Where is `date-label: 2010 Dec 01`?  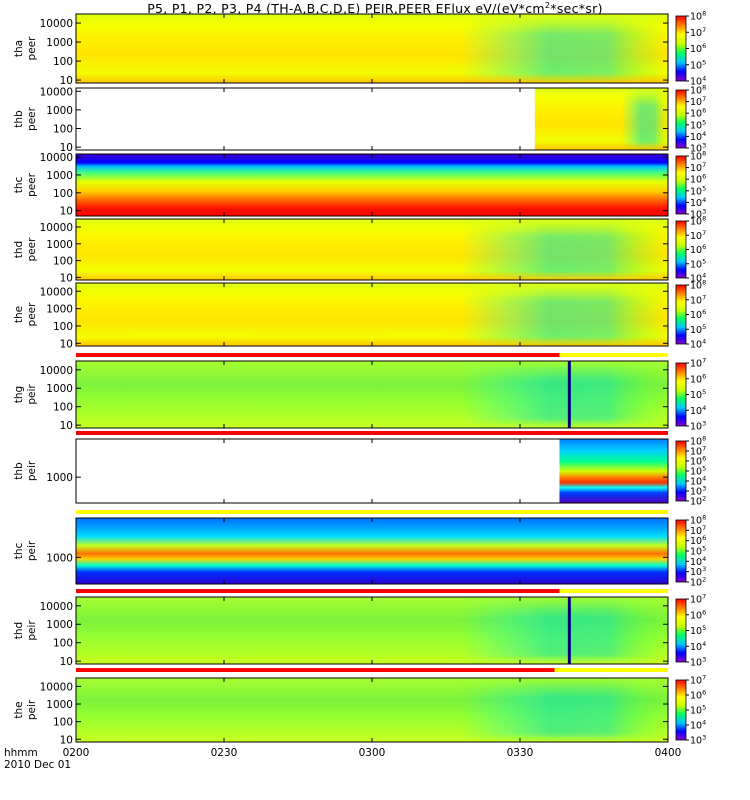
date-label: 2010 Dec 01 is located at coordinates (37, 765).